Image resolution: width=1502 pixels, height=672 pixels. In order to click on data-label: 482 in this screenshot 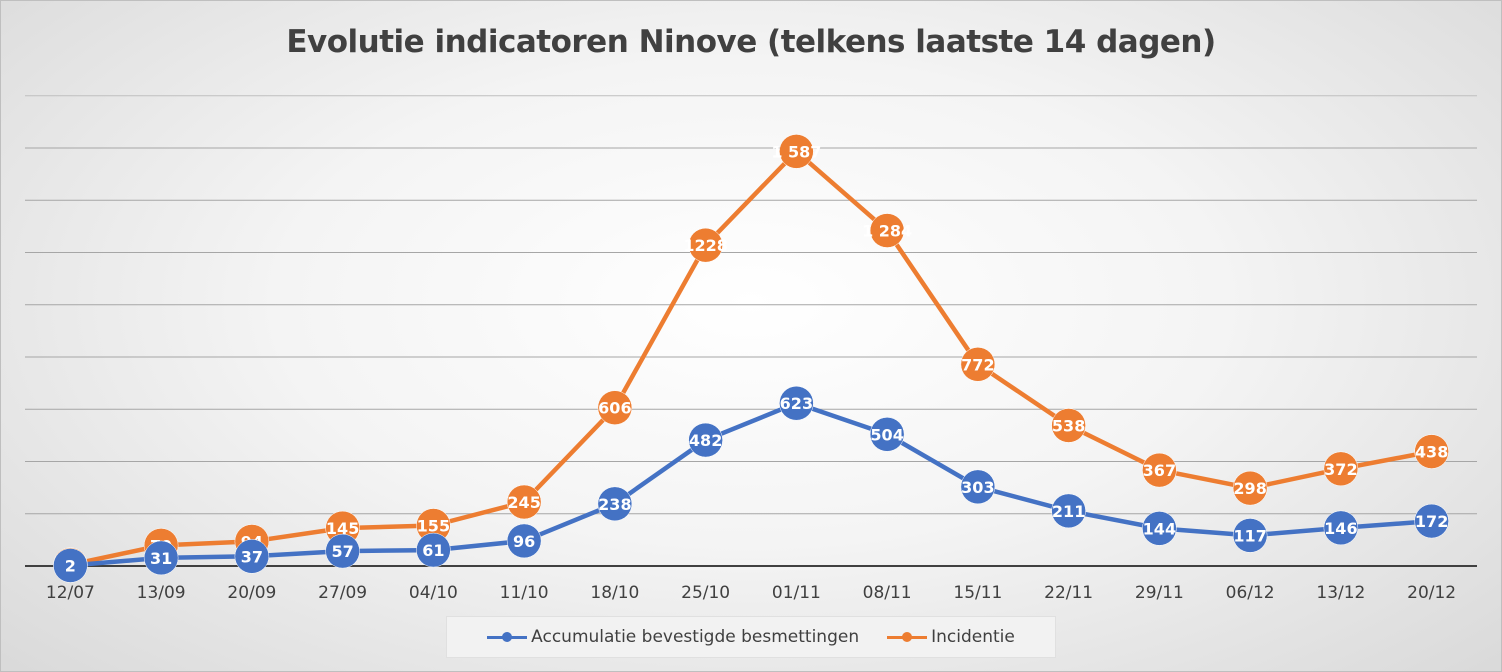, I will do `click(705, 440)`.